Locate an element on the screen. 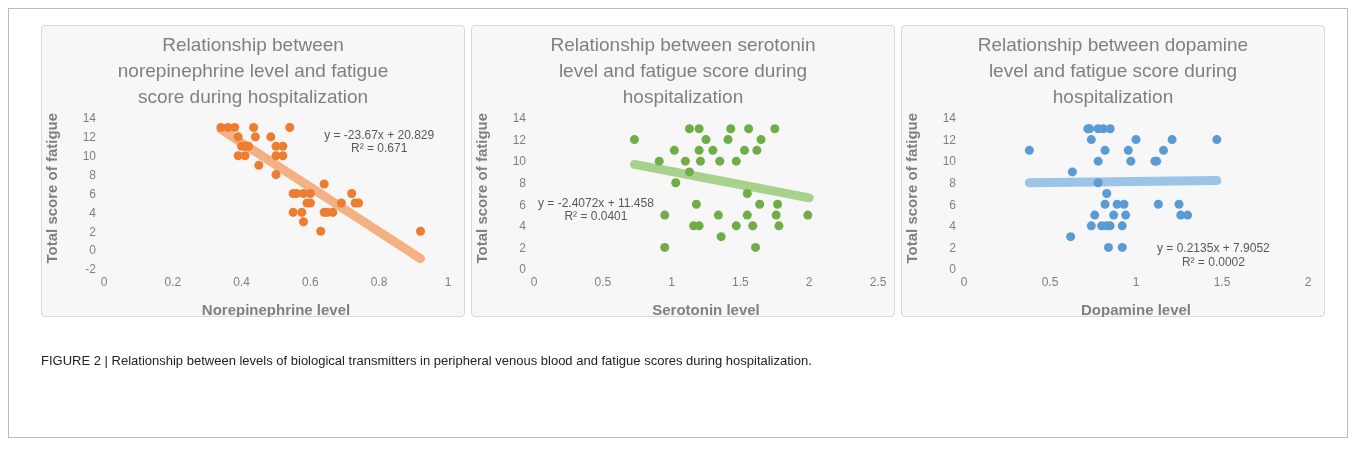  annotation: y = -23.67x + 20.829 is located at coordinates (379, 135).